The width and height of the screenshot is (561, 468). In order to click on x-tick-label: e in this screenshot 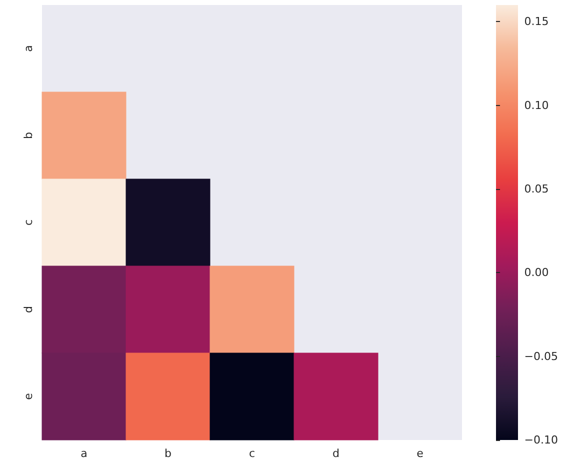, I will do `click(420, 453)`.